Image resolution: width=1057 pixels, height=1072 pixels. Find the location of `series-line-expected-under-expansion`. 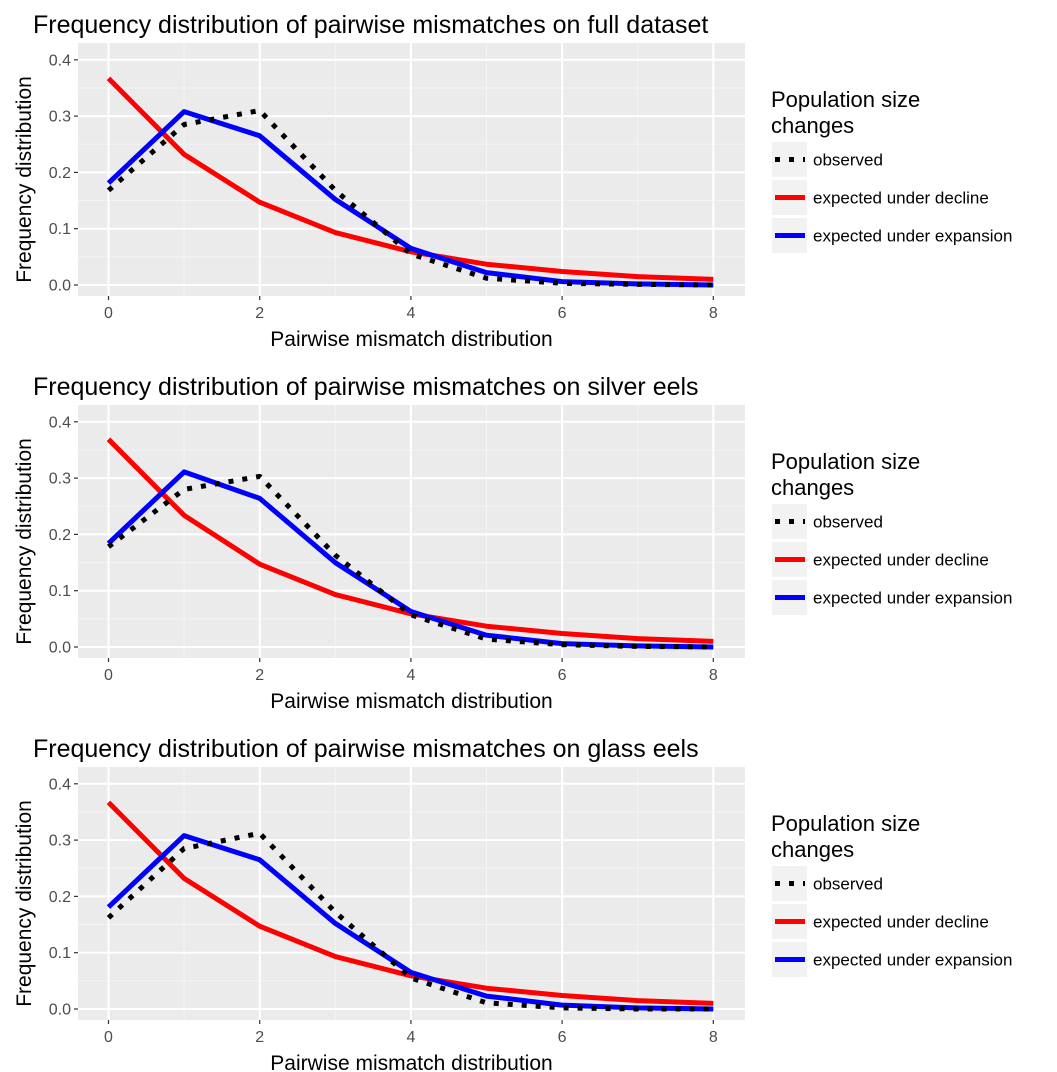

series-line-expected-under-expansion is located at coordinates (410, 559).